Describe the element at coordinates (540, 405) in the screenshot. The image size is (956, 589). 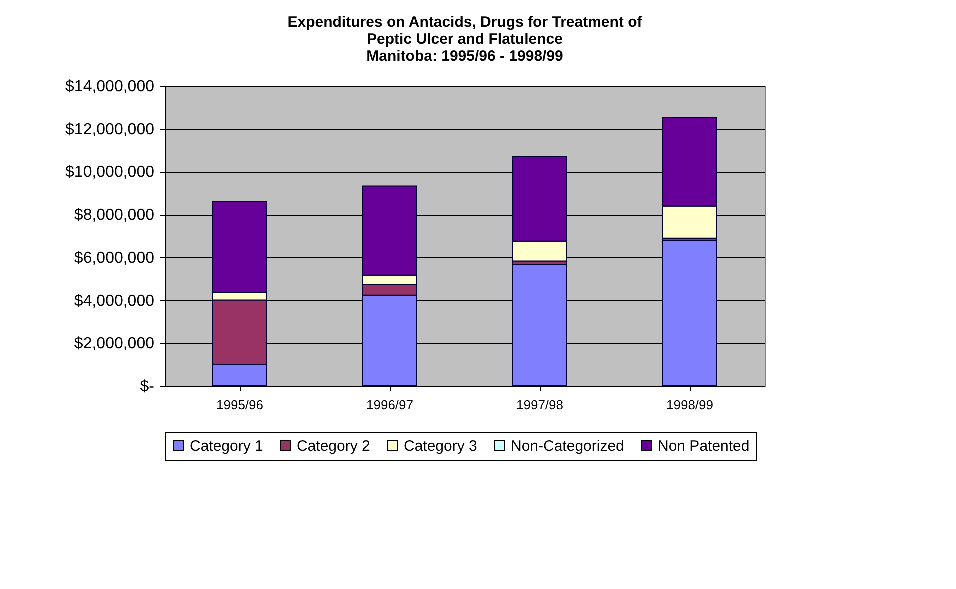
I see `x-tick-label: 1997/98` at that location.